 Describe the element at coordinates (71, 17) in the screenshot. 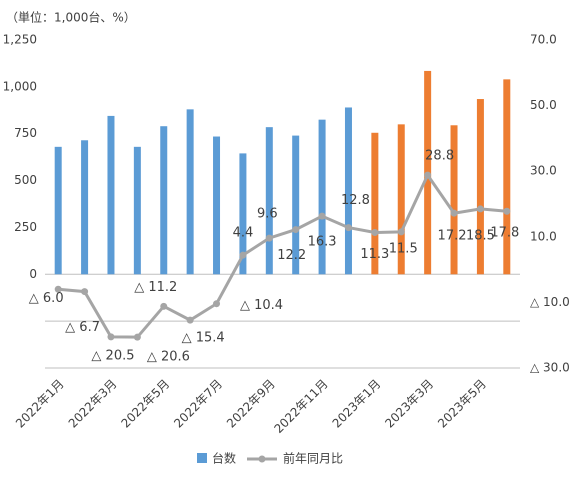

I see `chart-title: （単位：1,000台、%）` at that location.